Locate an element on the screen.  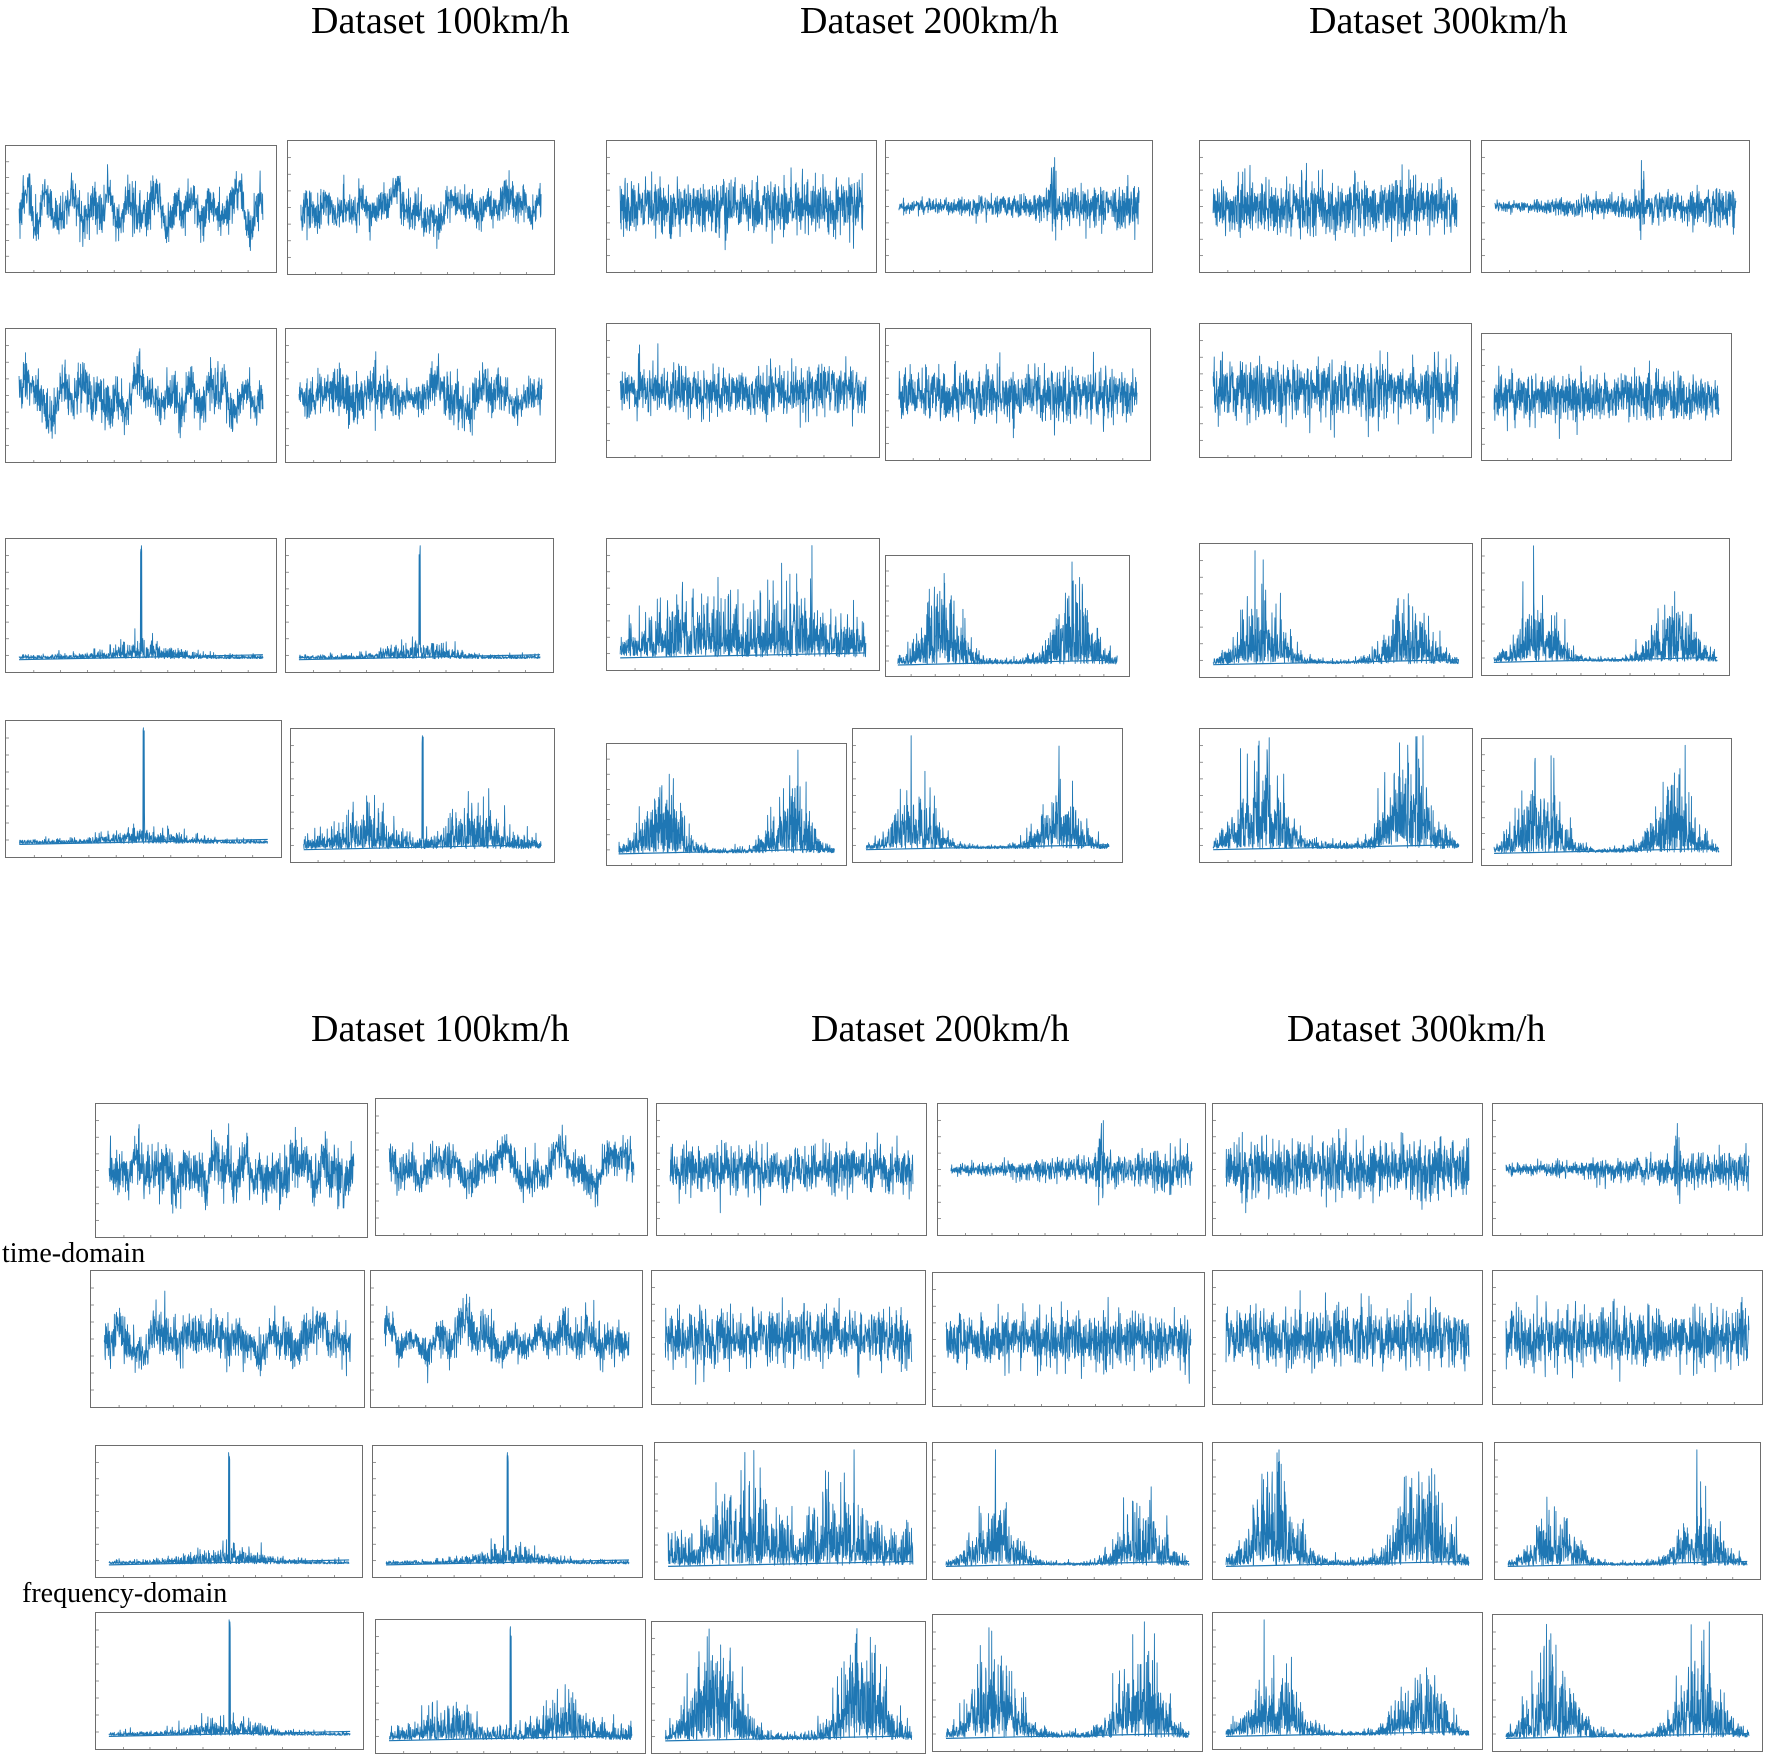
bottom-panel-r2-c5-frequency is located at coordinates (1627, 1511).